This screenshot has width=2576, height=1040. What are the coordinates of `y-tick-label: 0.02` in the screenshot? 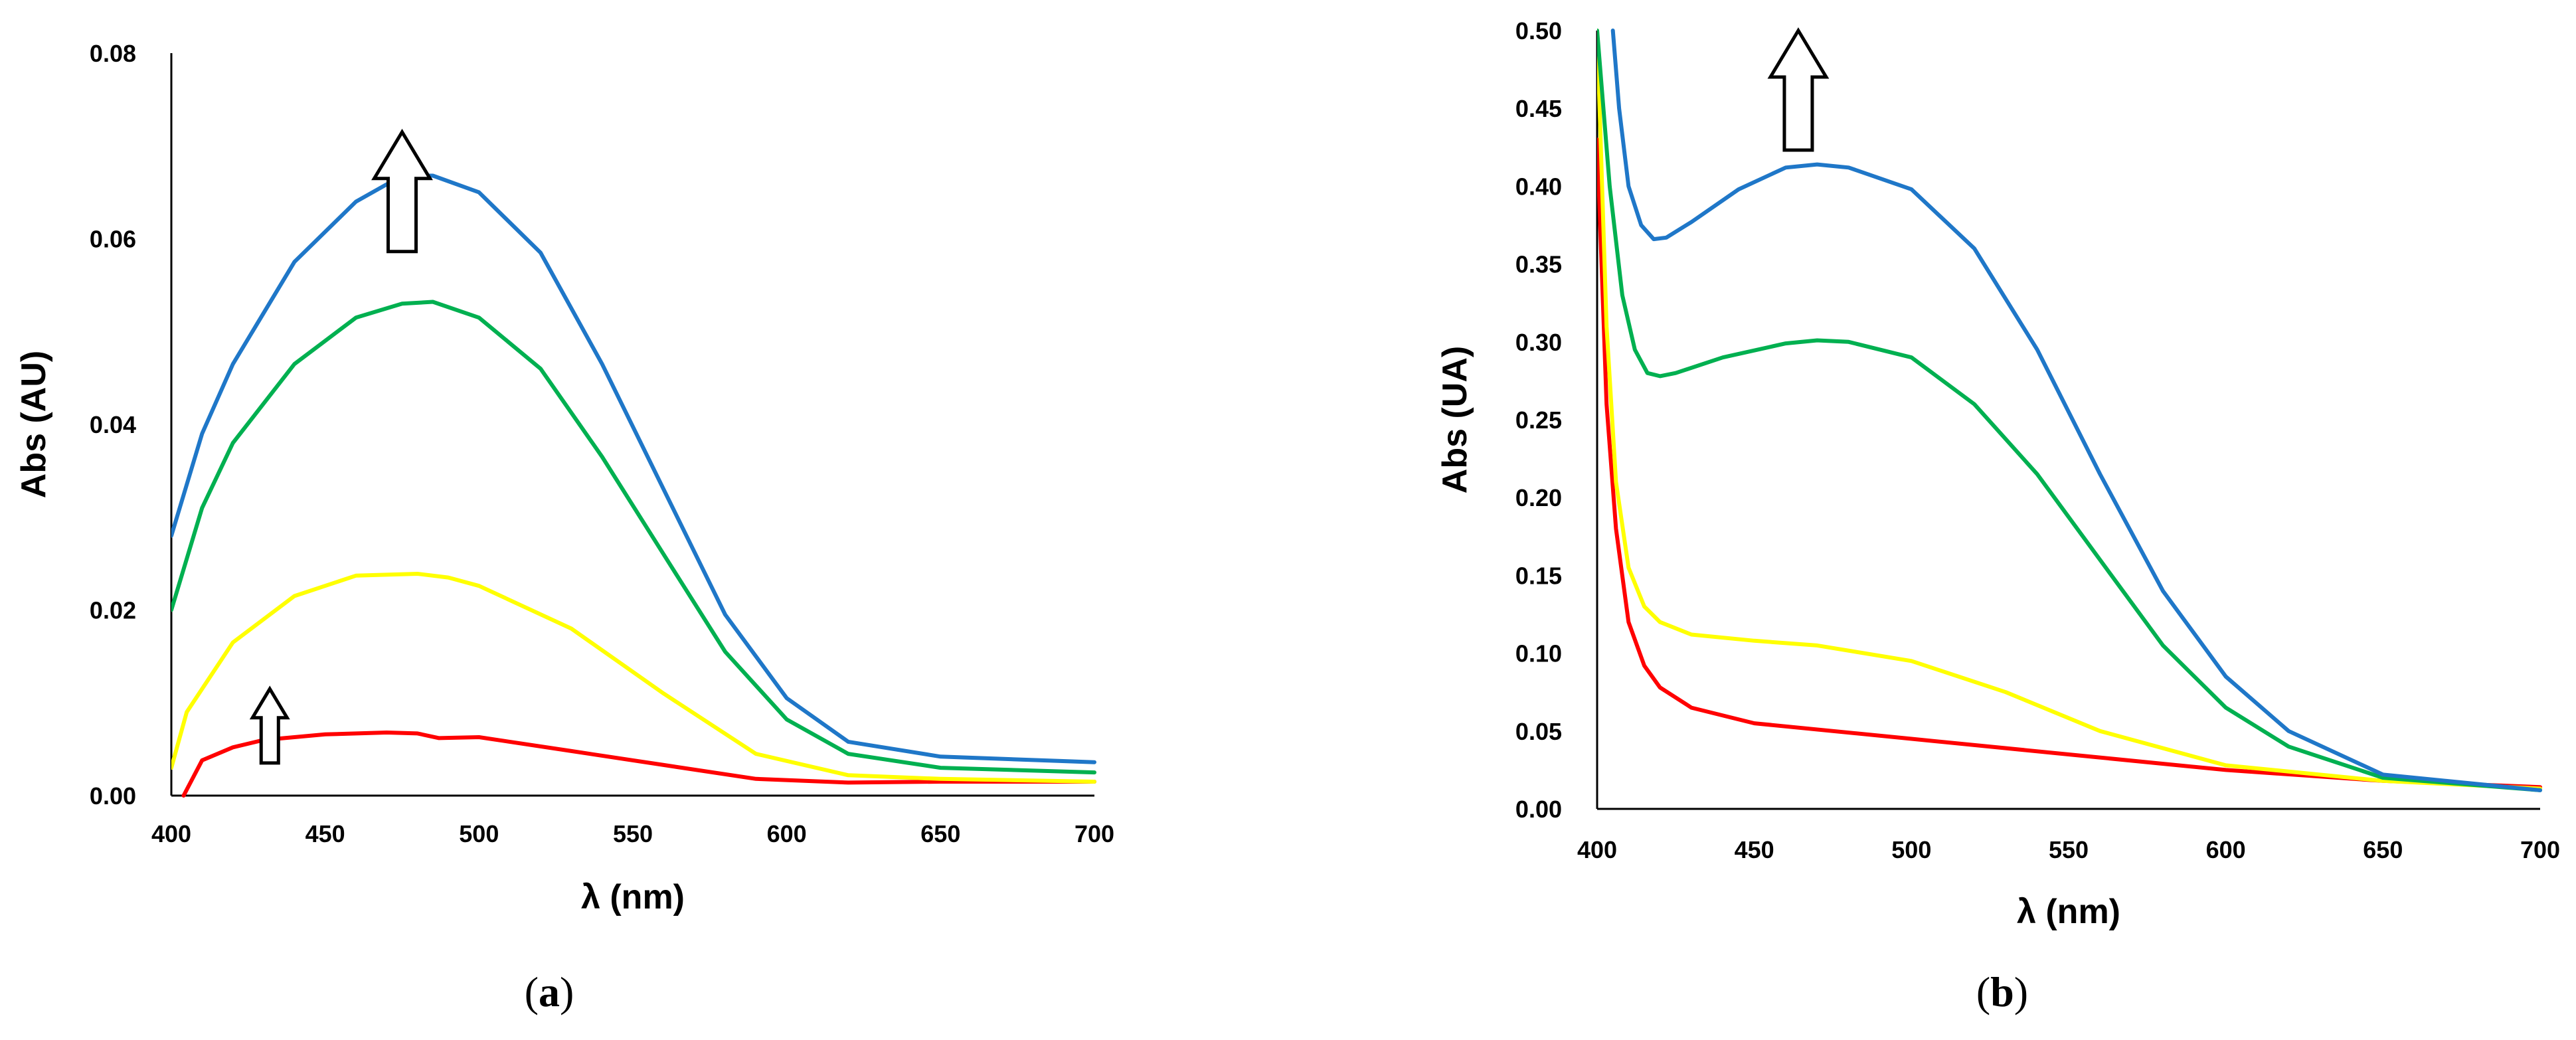 It's located at (113, 610).